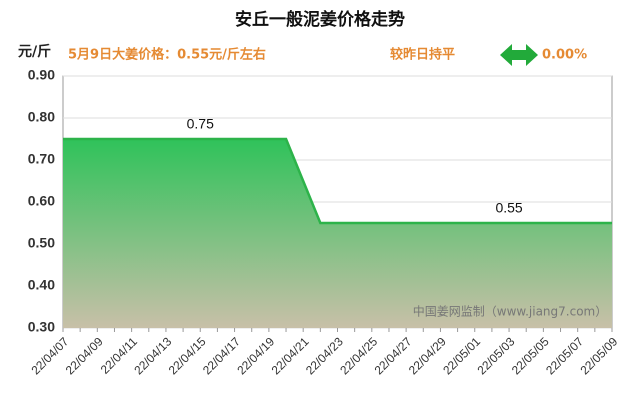  Describe the element at coordinates (510, 311) in the screenshot. I see `watermark: 中国姜网监制（www.jiang7.com）` at that location.